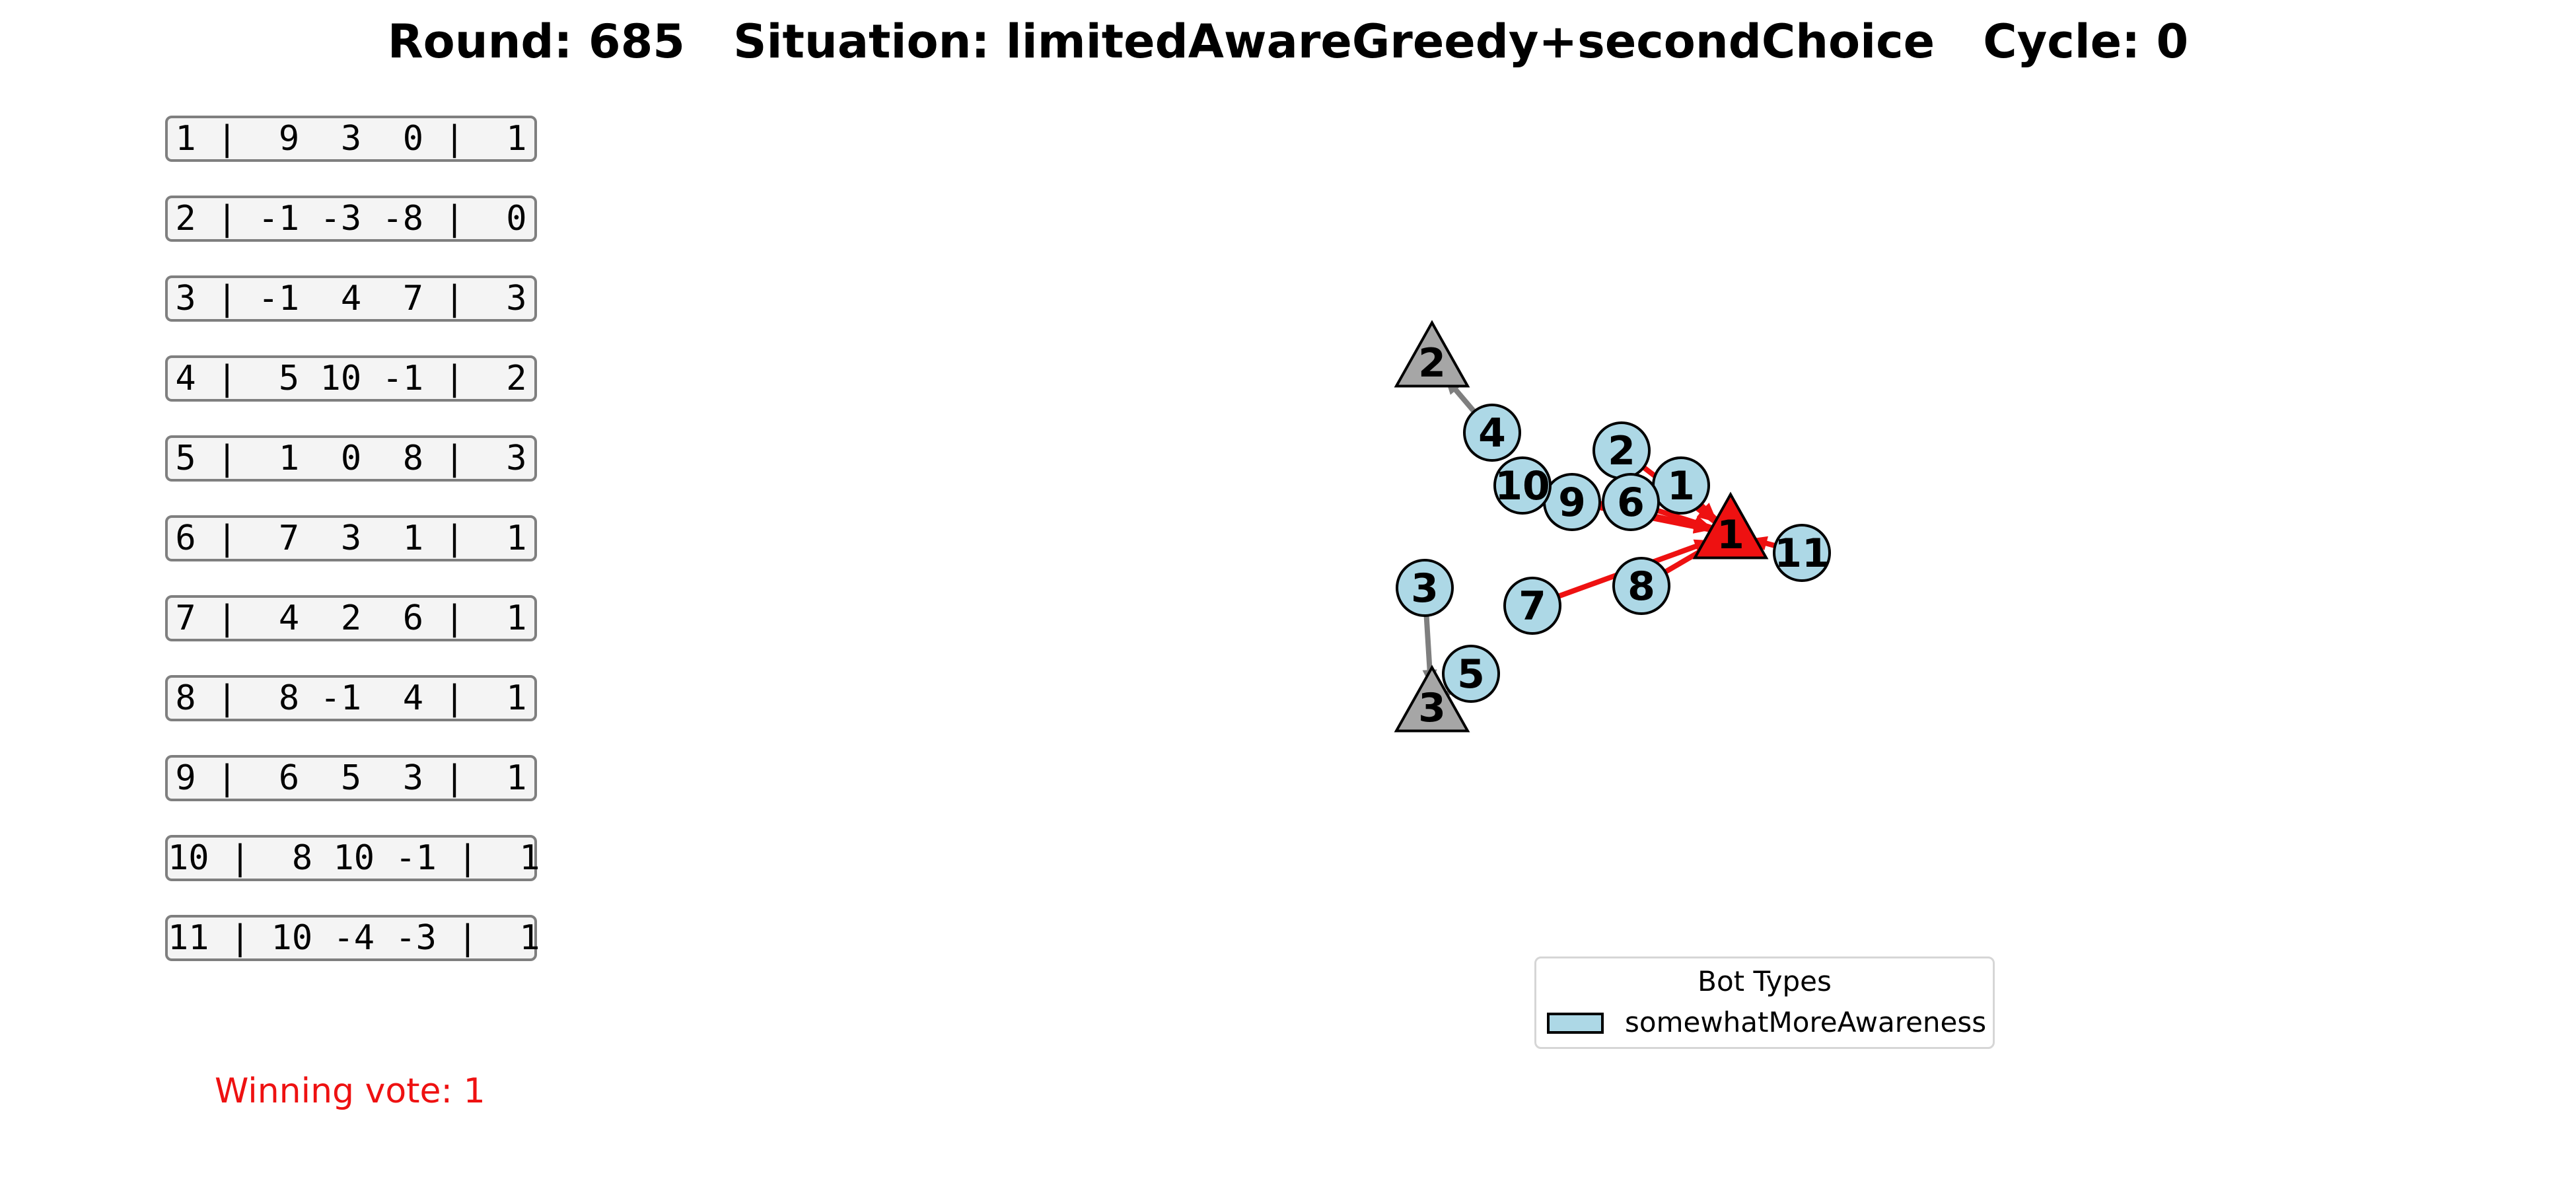 The image size is (2576, 1189). I want to click on legend-swatch, so click(1576, 1023).